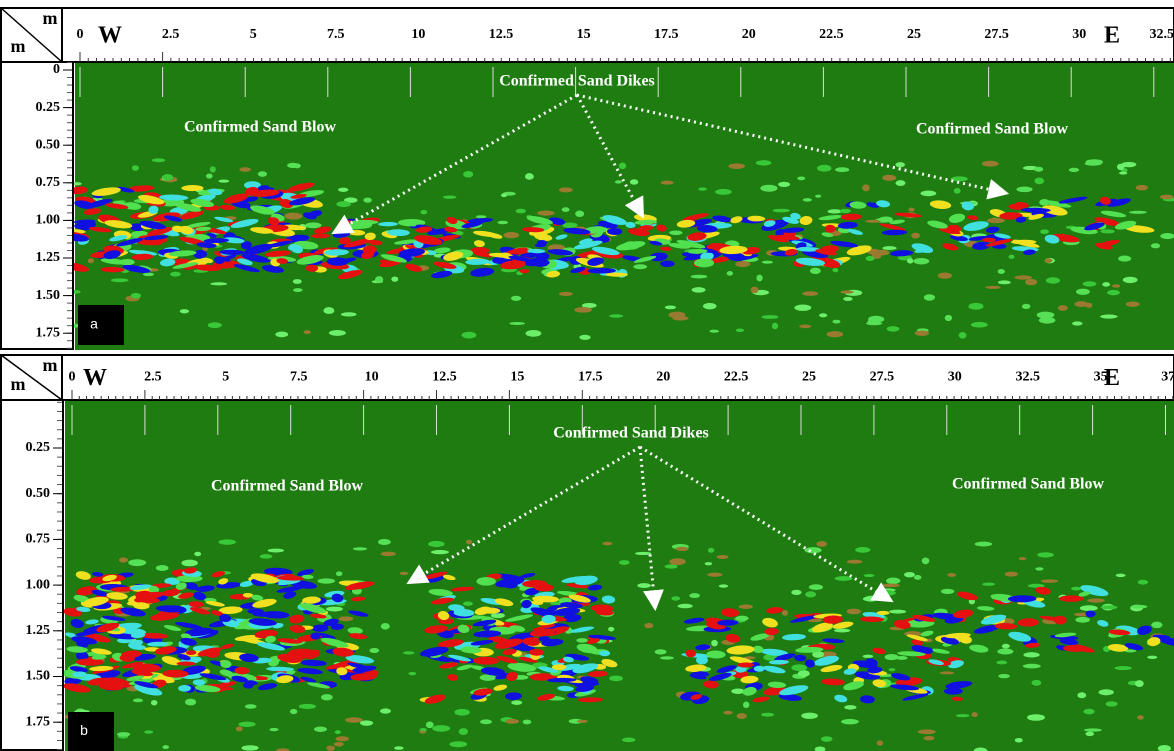 The height and width of the screenshot is (751, 1174). Describe the element at coordinates (418, 34) in the screenshot. I see `x-tick-label: 10` at that location.